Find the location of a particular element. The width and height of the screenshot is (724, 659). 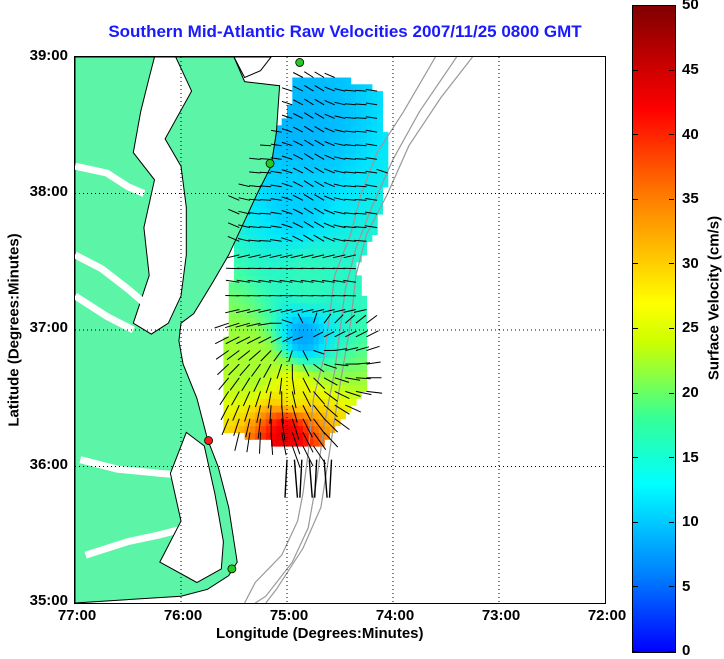

radar-station-marker is located at coordinates (232, 569).